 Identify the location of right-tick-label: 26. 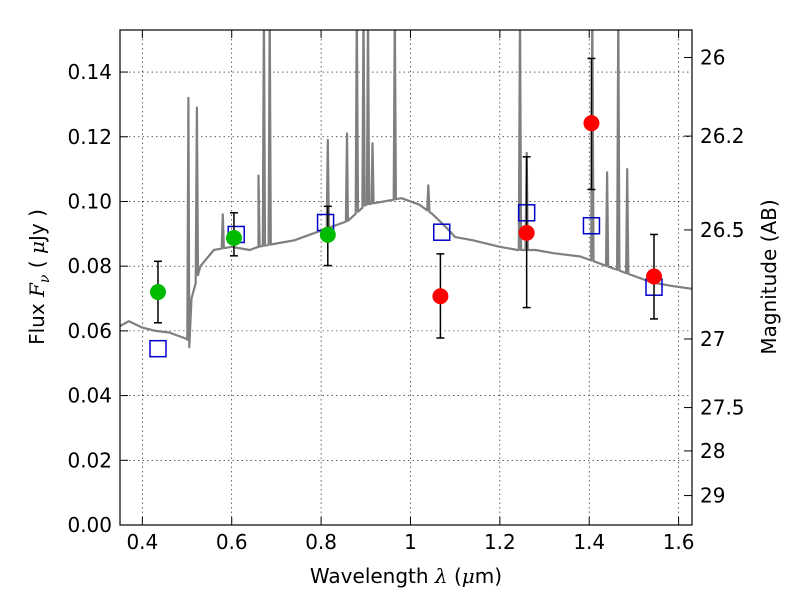
(712, 58).